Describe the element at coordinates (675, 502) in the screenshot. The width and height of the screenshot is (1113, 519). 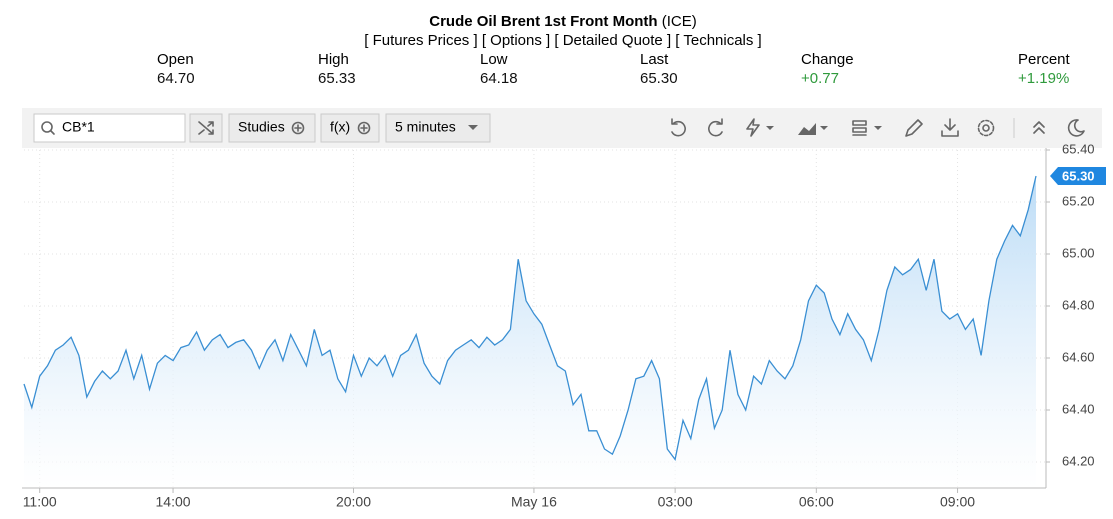
I see `x-tick-label: 03:00` at that location.